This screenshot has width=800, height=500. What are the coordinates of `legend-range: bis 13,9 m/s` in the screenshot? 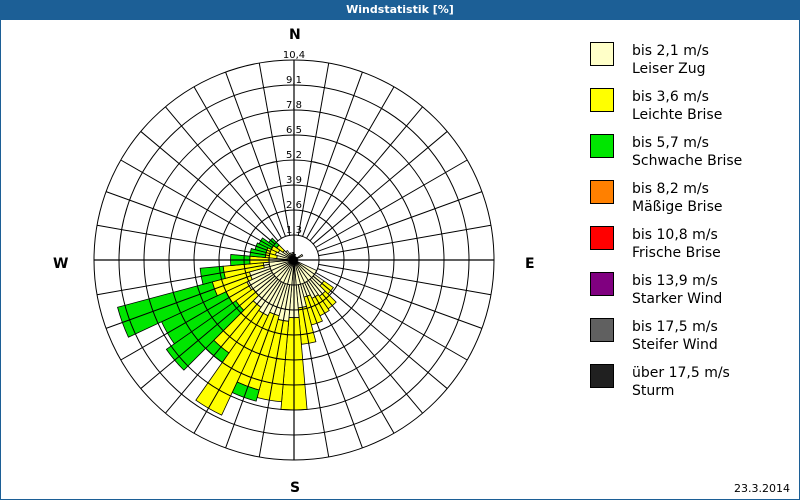 It's located at (675, 281).